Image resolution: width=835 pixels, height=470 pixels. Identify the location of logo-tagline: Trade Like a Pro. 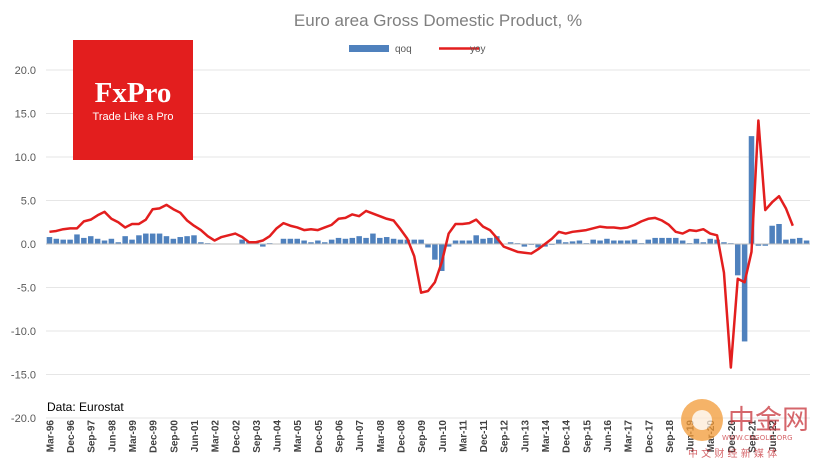
(133, 117).